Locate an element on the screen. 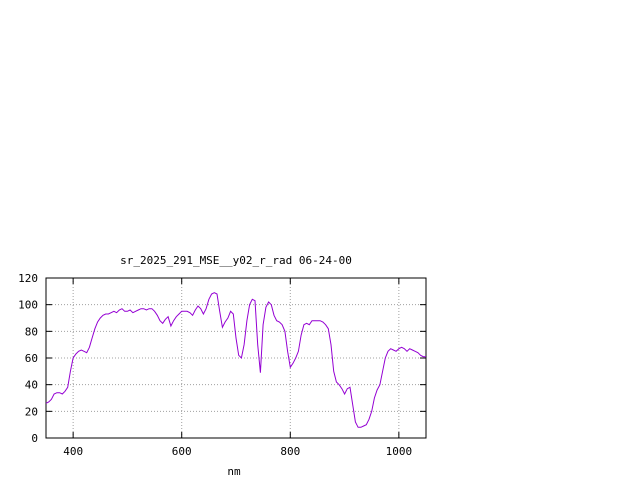 This screenshot has height=480, width=640. x-tick-label: 400 is located at coordinates (73, 451).